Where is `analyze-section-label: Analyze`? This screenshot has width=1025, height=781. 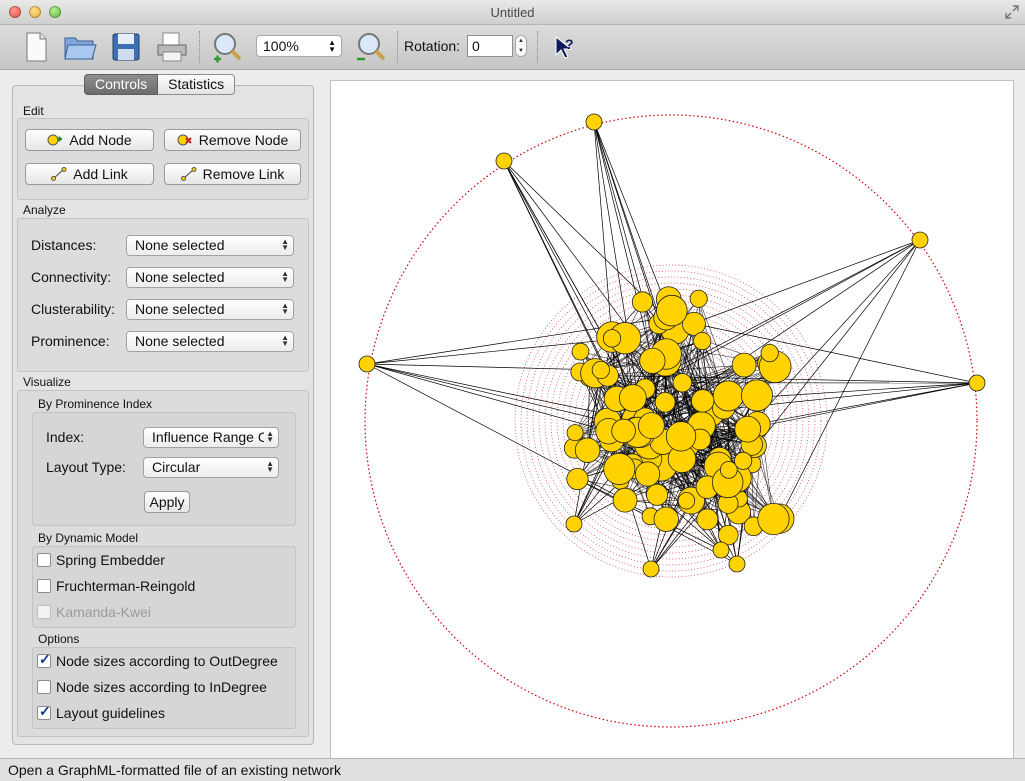
analyze-section-label: Analyze is located at coordinates (44, 210).